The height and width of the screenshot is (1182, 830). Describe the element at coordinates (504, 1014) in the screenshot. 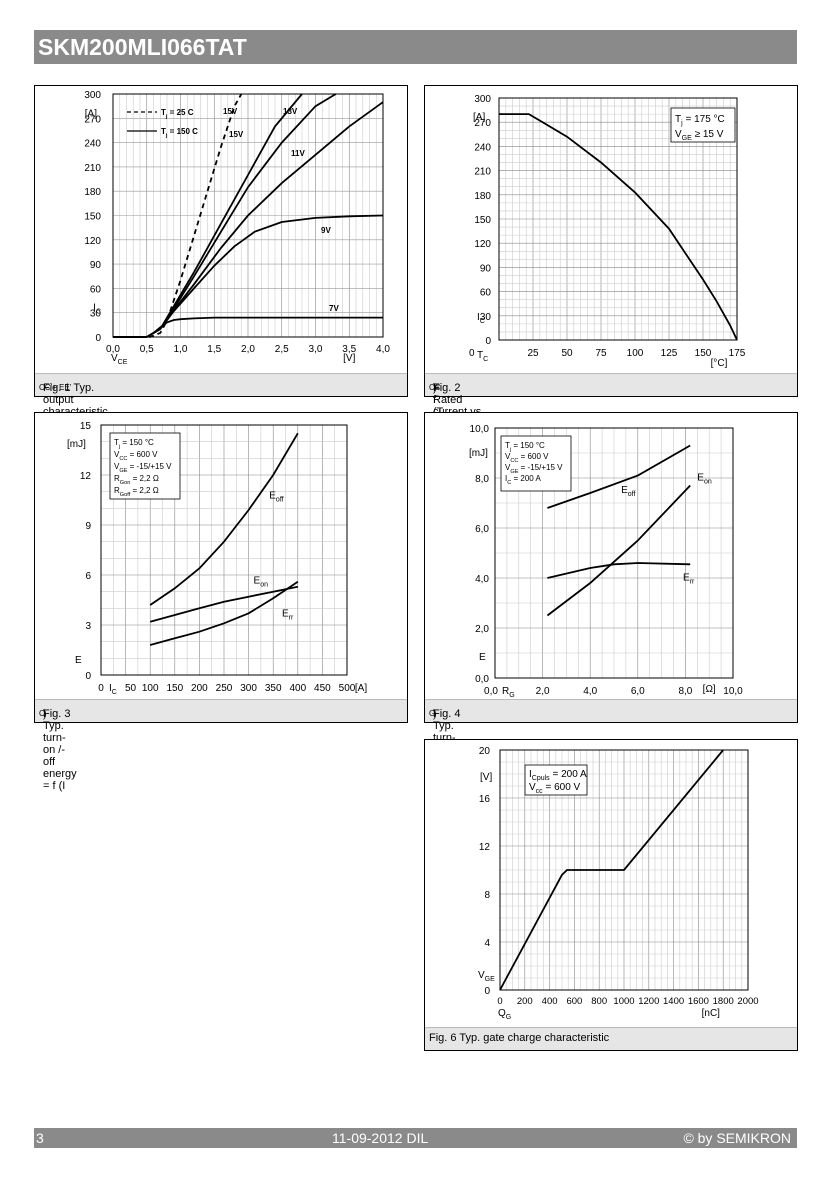

I see `fig6-xlabel: QG` at that location.